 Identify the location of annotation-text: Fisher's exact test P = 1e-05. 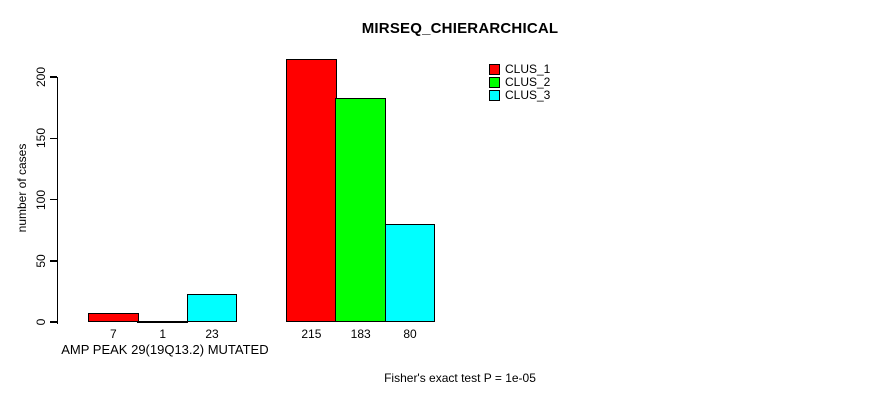
(460, 378).